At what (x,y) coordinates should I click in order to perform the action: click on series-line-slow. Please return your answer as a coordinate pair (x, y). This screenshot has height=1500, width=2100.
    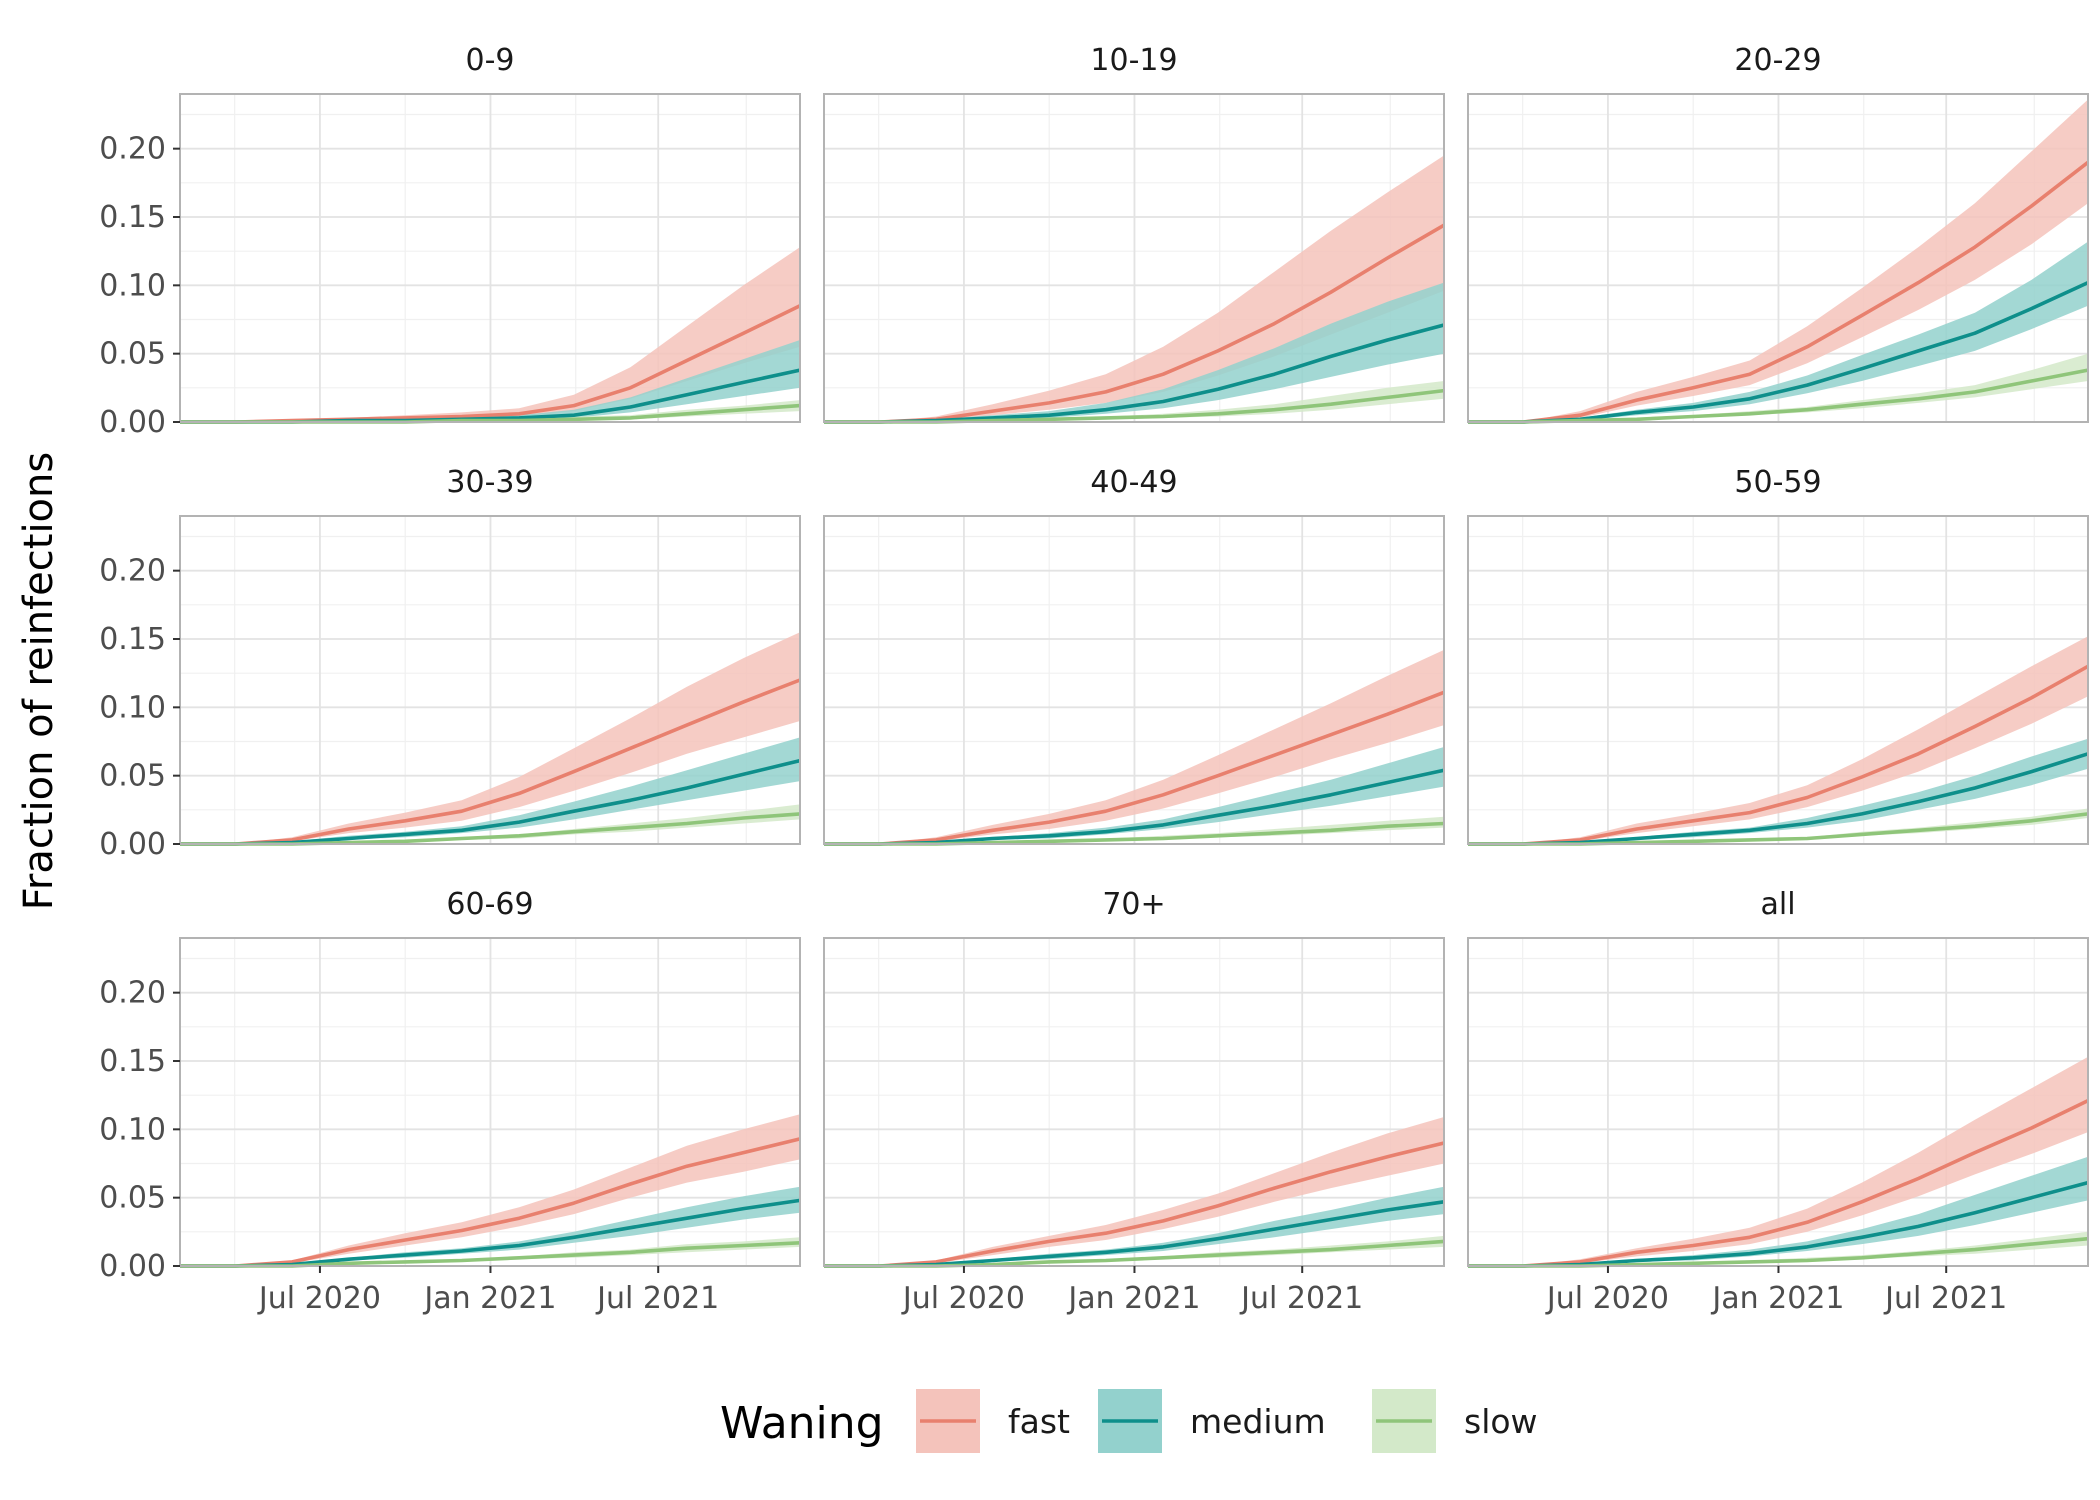
    Looking at the image, I should click on (1778, 396).